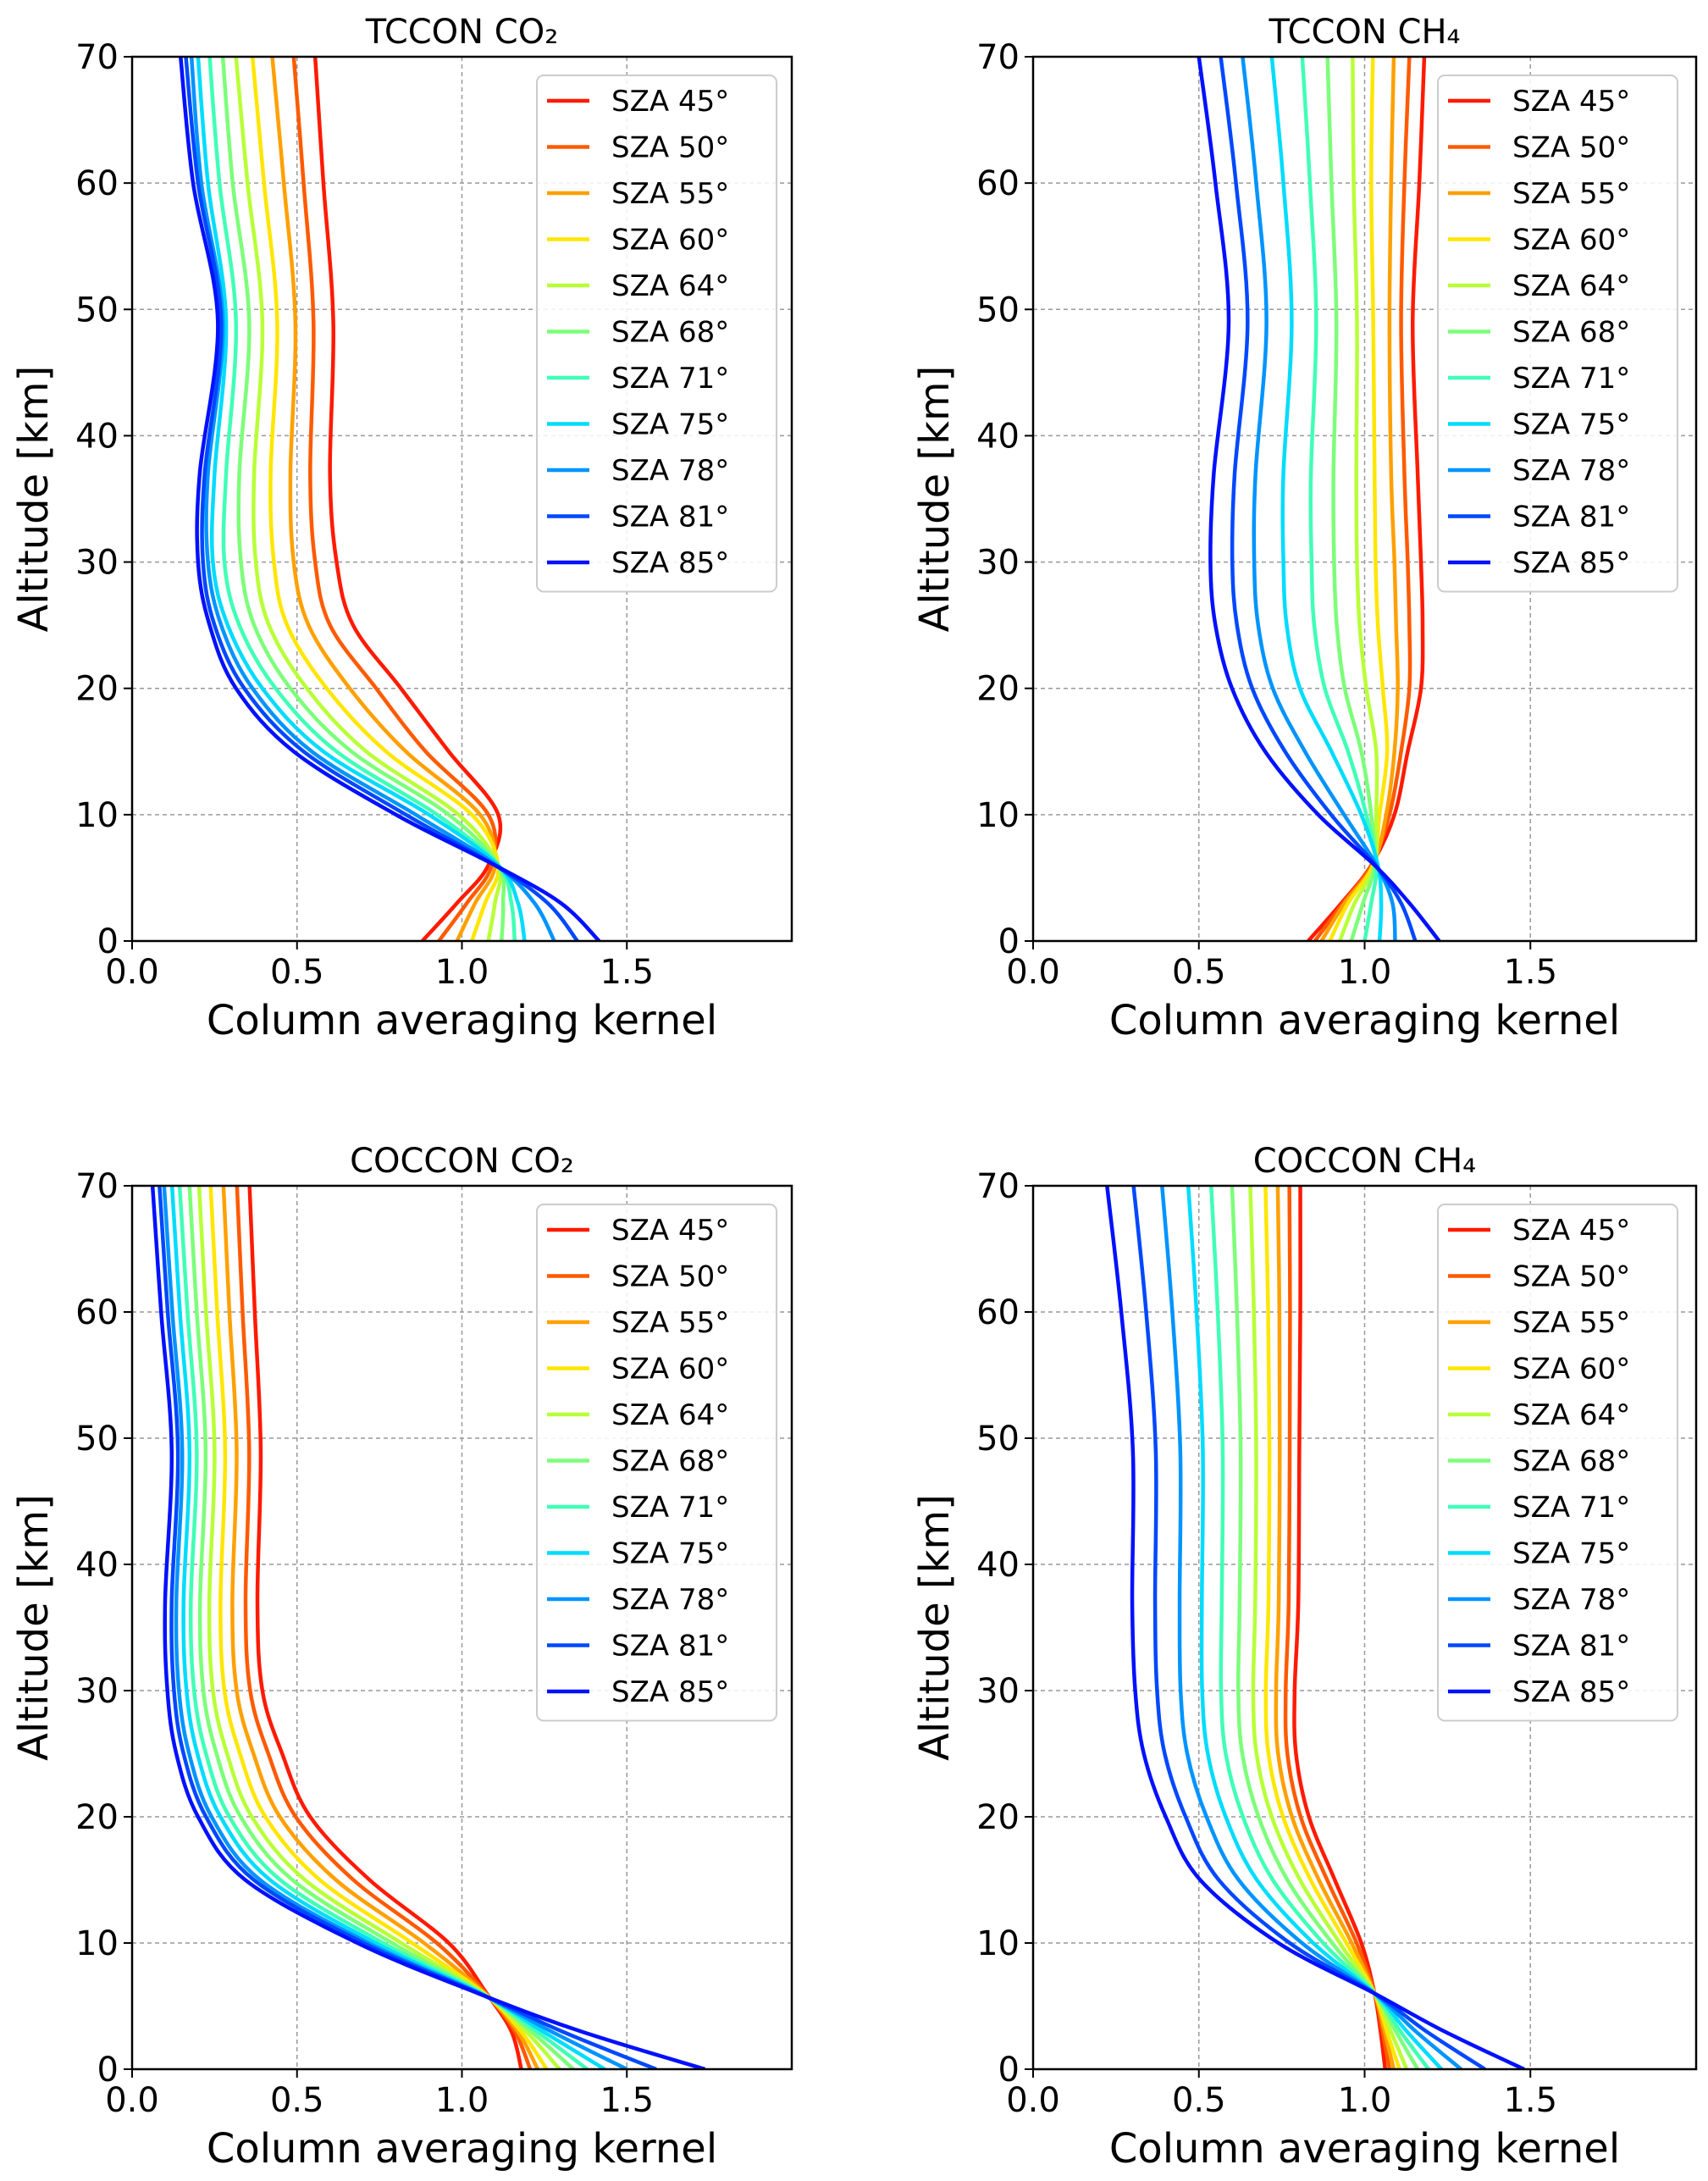  Describe the element at coordinates (462, 1161) in the screenshot. I see `subplot-title: COCCON CO₂` at that location.